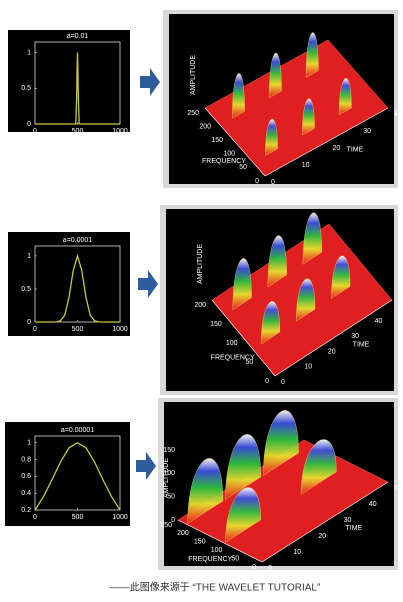  I want to click on amplitude-tick-label: 0, so click(173, 520).